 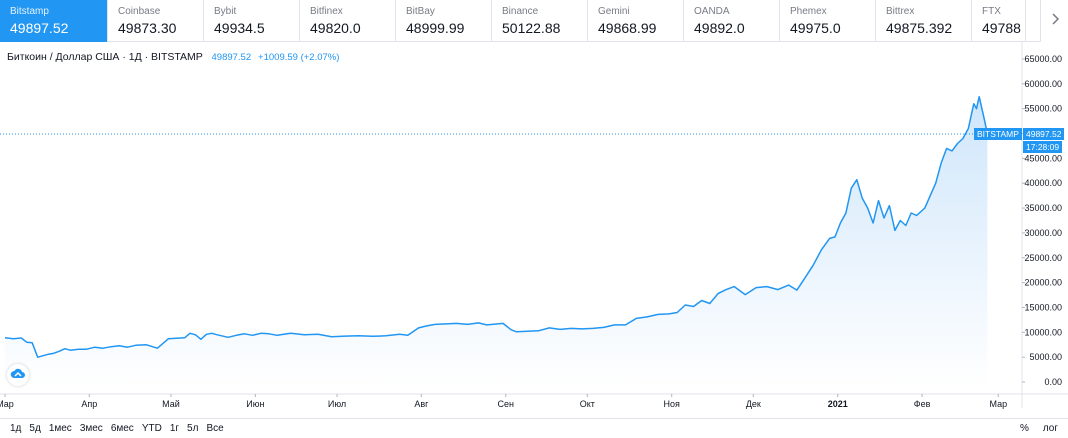 What do you see at coordinates (808, 11) in the screenshot?
I see `exchange-name: Phemex` at bounding box center [808, 11].